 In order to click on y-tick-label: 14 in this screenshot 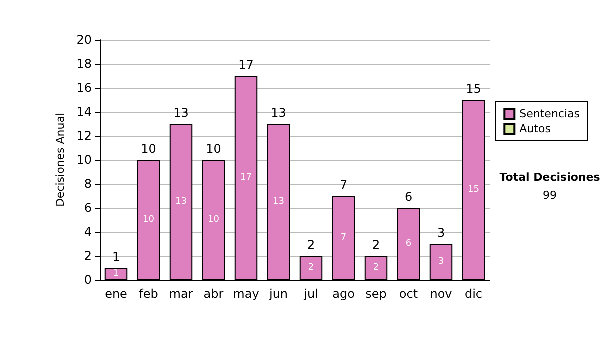, I will do `click(84, 112)`.